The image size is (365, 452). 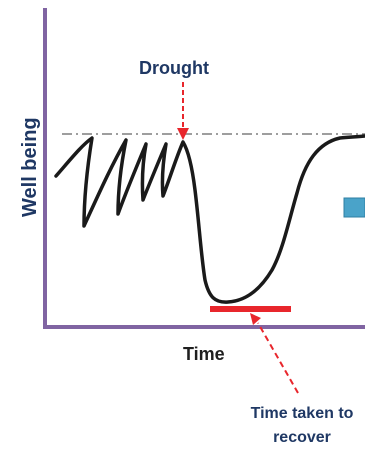 I want to click on recovery-label: Time taken to recover, so click(x=298, y=426).